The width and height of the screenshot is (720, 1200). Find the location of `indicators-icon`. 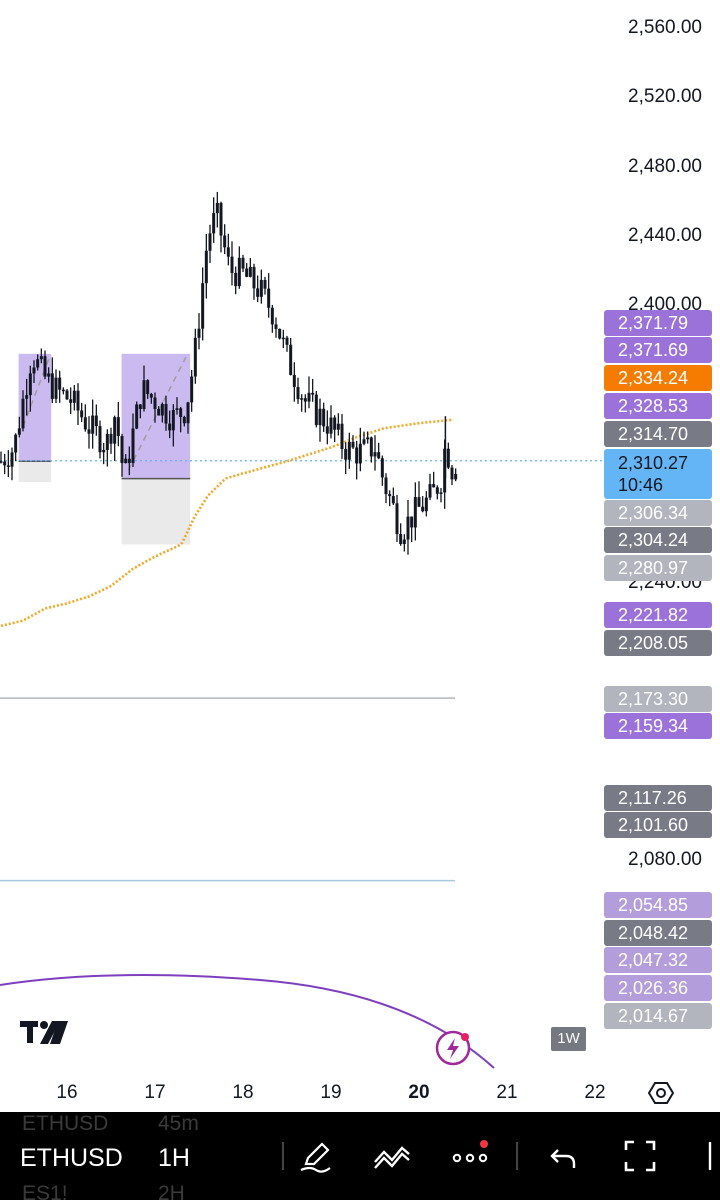

indicators-icon is located at coordinates (392, 1158).